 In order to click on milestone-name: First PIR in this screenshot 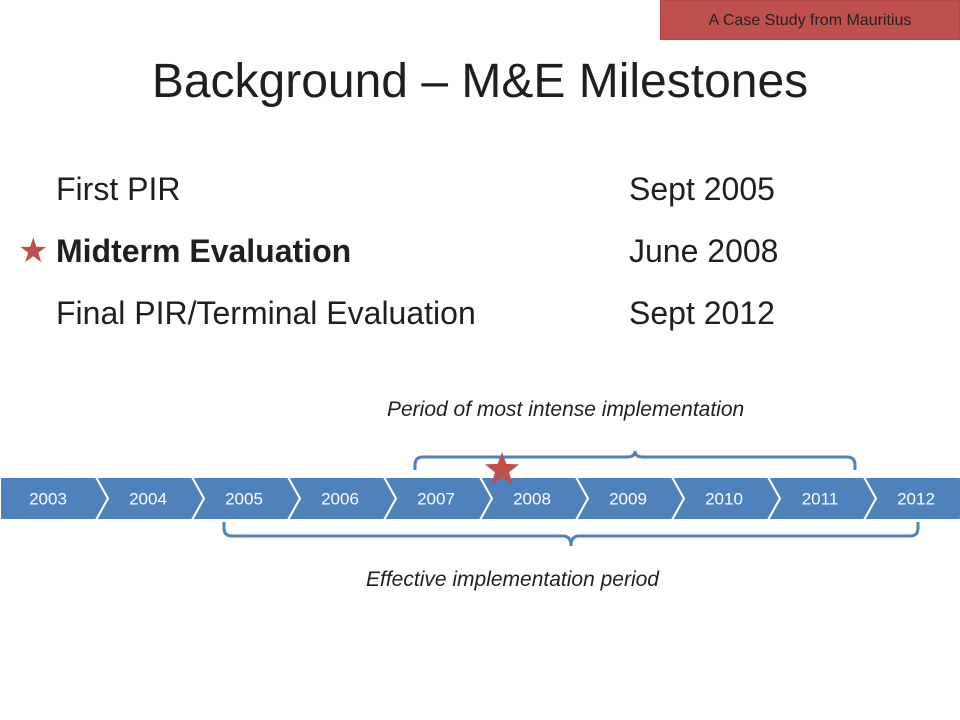, I will do `click(118, 189)`.